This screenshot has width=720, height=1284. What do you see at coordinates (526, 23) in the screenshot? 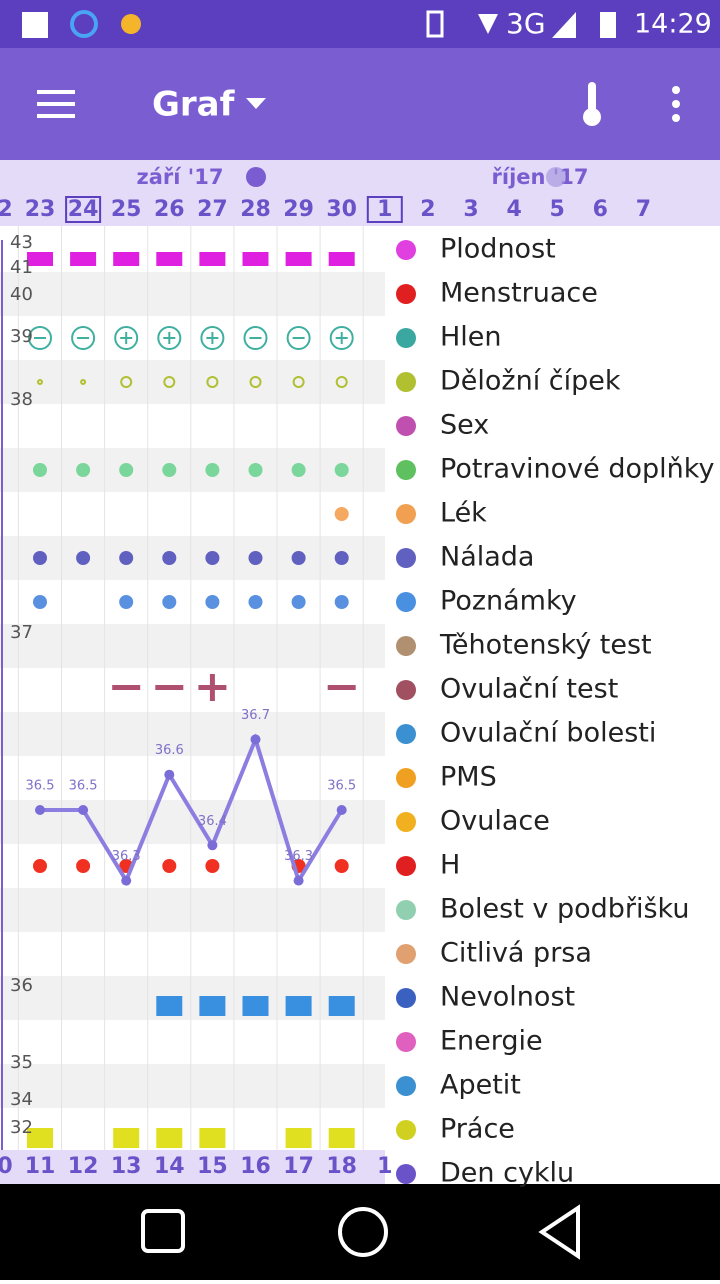
I see `network-type: 3G` at bounding box center [526, 23].